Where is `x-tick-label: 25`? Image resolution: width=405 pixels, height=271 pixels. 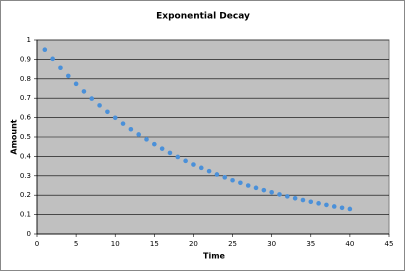
x-tick-label: 25 is located at coordinates (232, 244).